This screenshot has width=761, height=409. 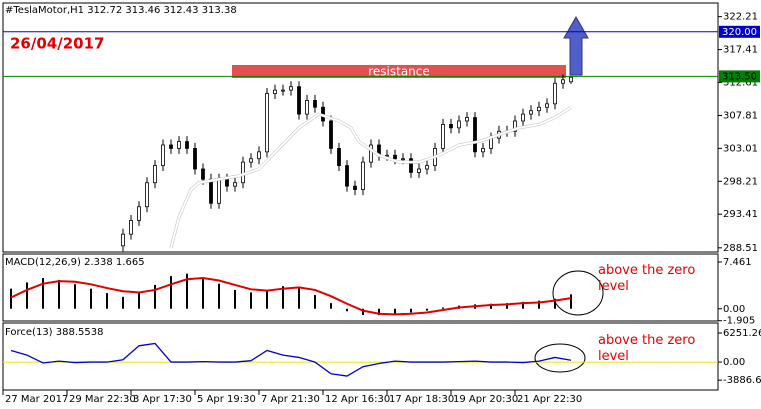 What do you see at coordinates (740, 50) in the screenshot?
I see `y-tick-label: 317.41` at bounding box center [740, 50].